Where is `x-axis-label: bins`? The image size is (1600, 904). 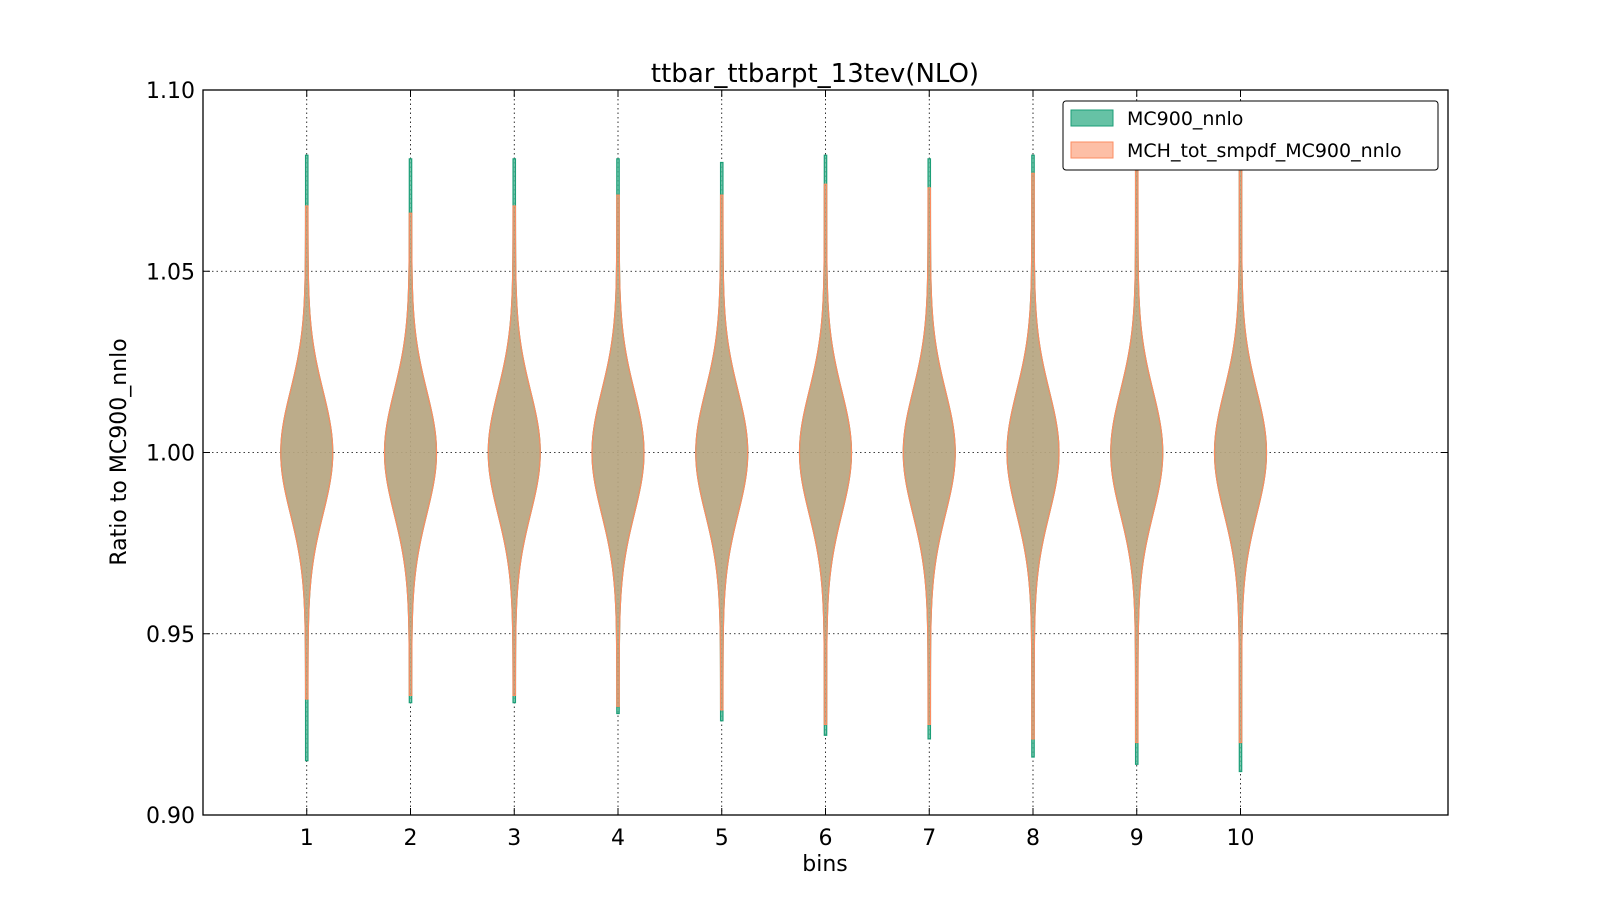 x-axis-label: bins is located at coordinates (824, 864).